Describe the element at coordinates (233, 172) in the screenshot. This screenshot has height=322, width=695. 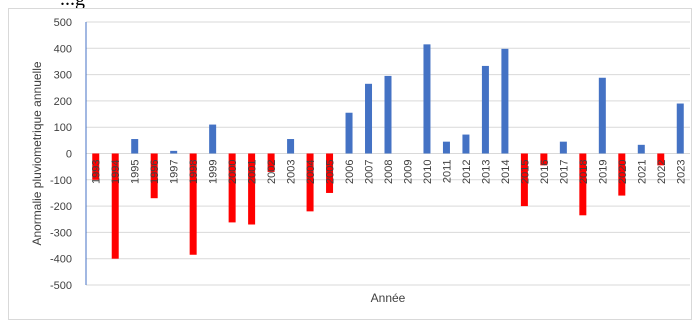
I see `x-tick-label: 2000` at that location.